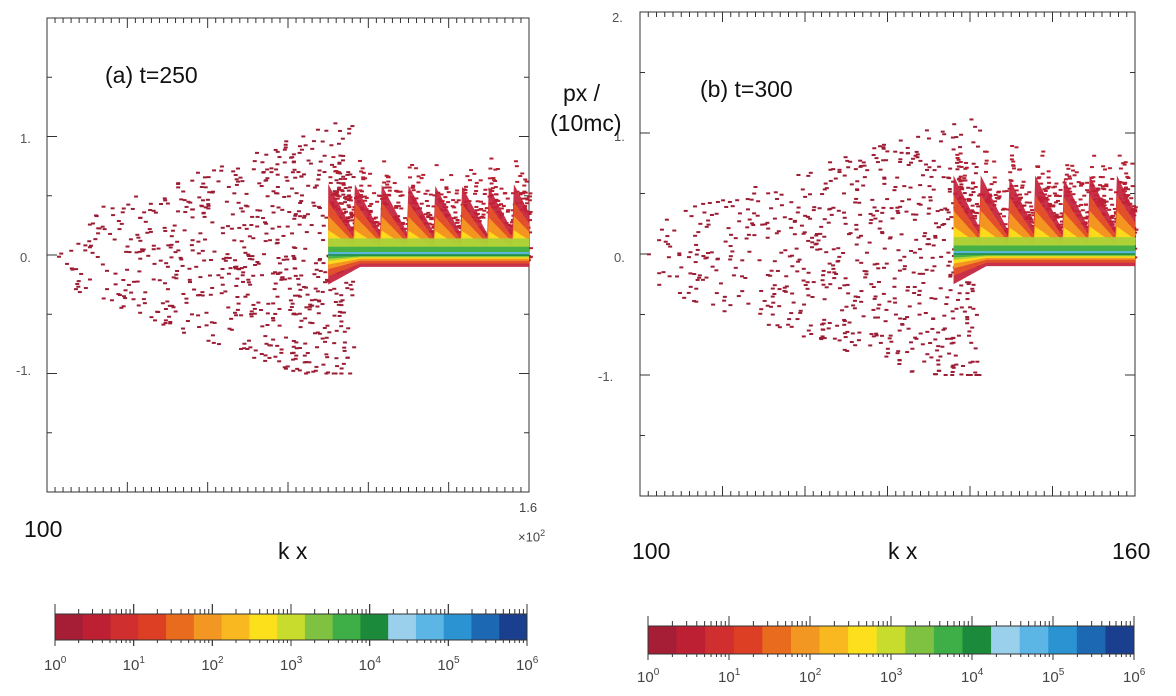 This screenshot has width=1176, height=696. I want to click on colorbar-tick-label: 10², so click(212, 664).